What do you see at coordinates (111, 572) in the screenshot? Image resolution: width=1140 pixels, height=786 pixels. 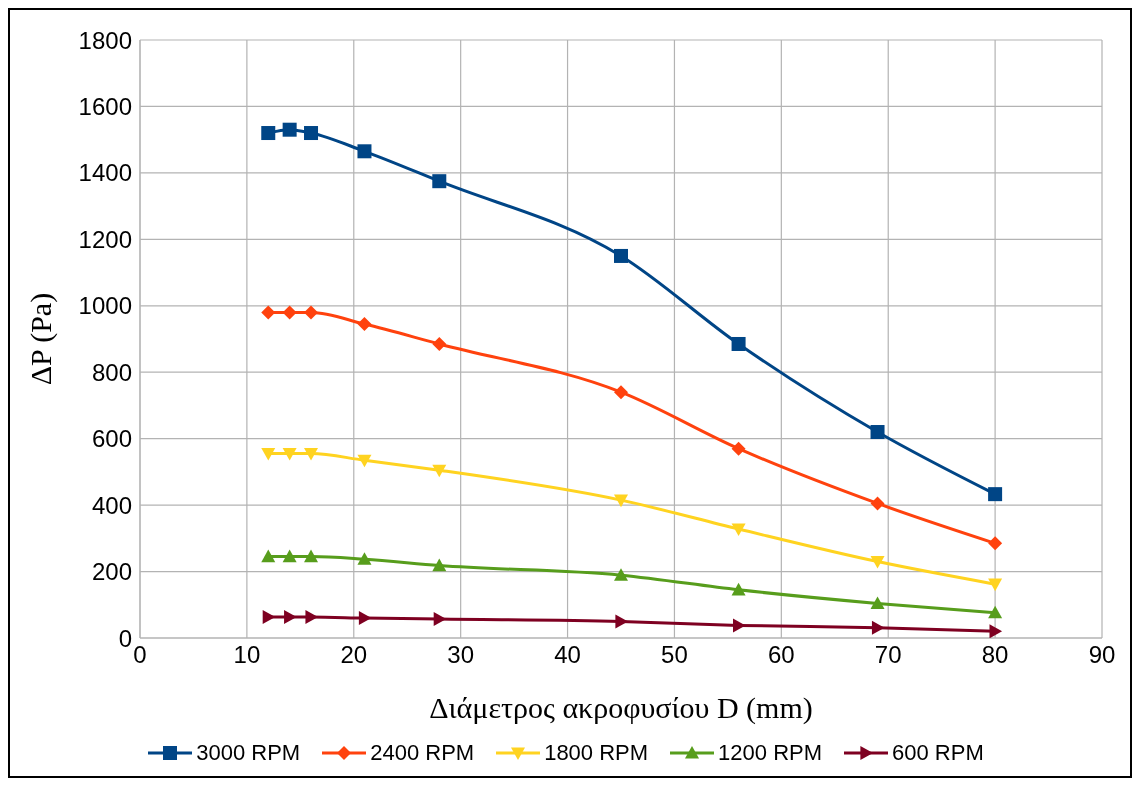 I see `y-tick-label: 200` at bounding box center [111, 572].